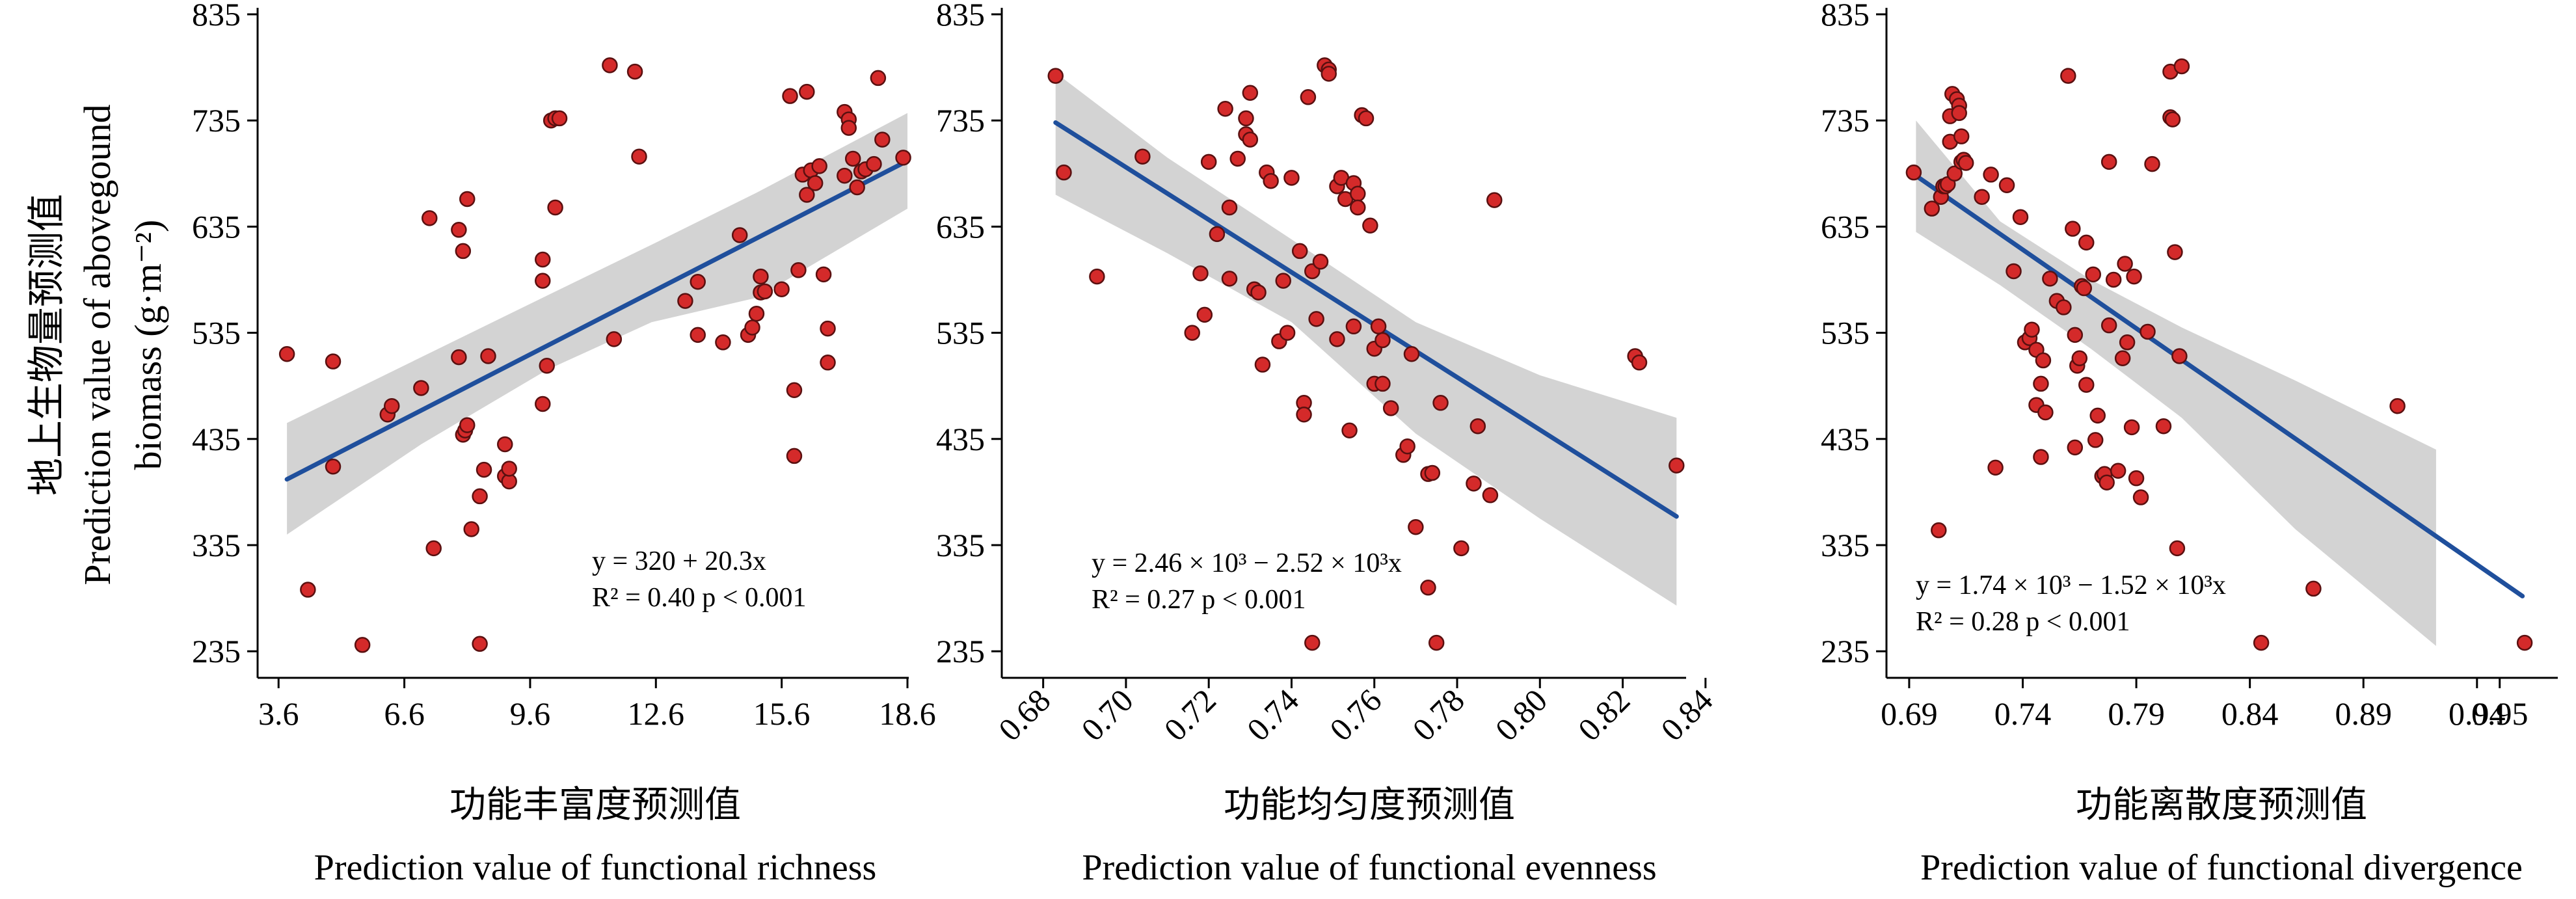 This screenshot has height=899, width=2576. Describe the element at coordinates (960, 439) in the screenshot. I see `y-tick-label: 435` at that location.